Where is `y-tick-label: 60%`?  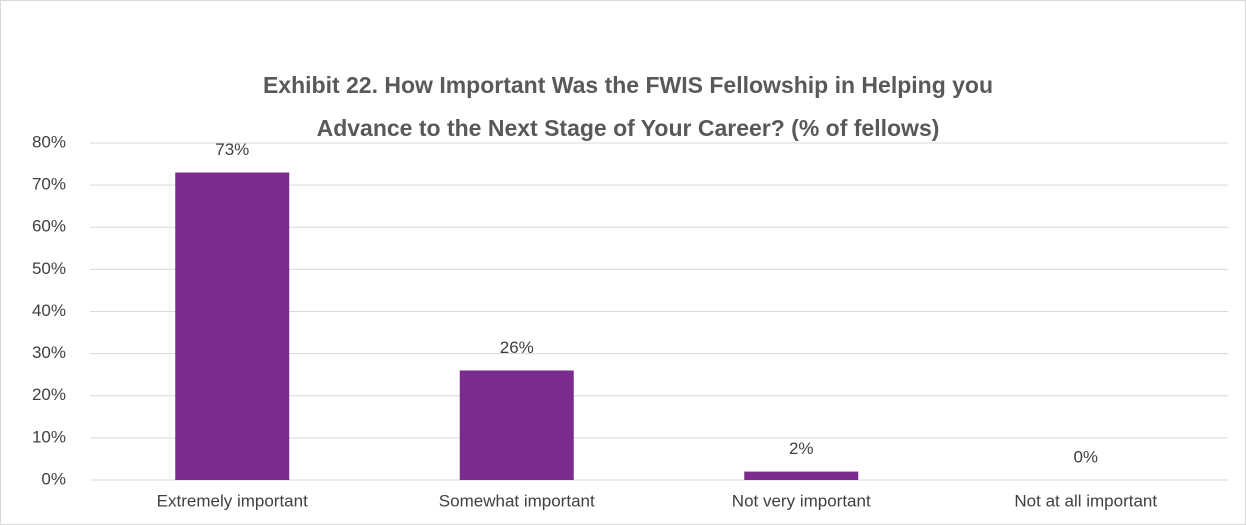
y-tick-label: 60% is located at coordinates (49, 226).